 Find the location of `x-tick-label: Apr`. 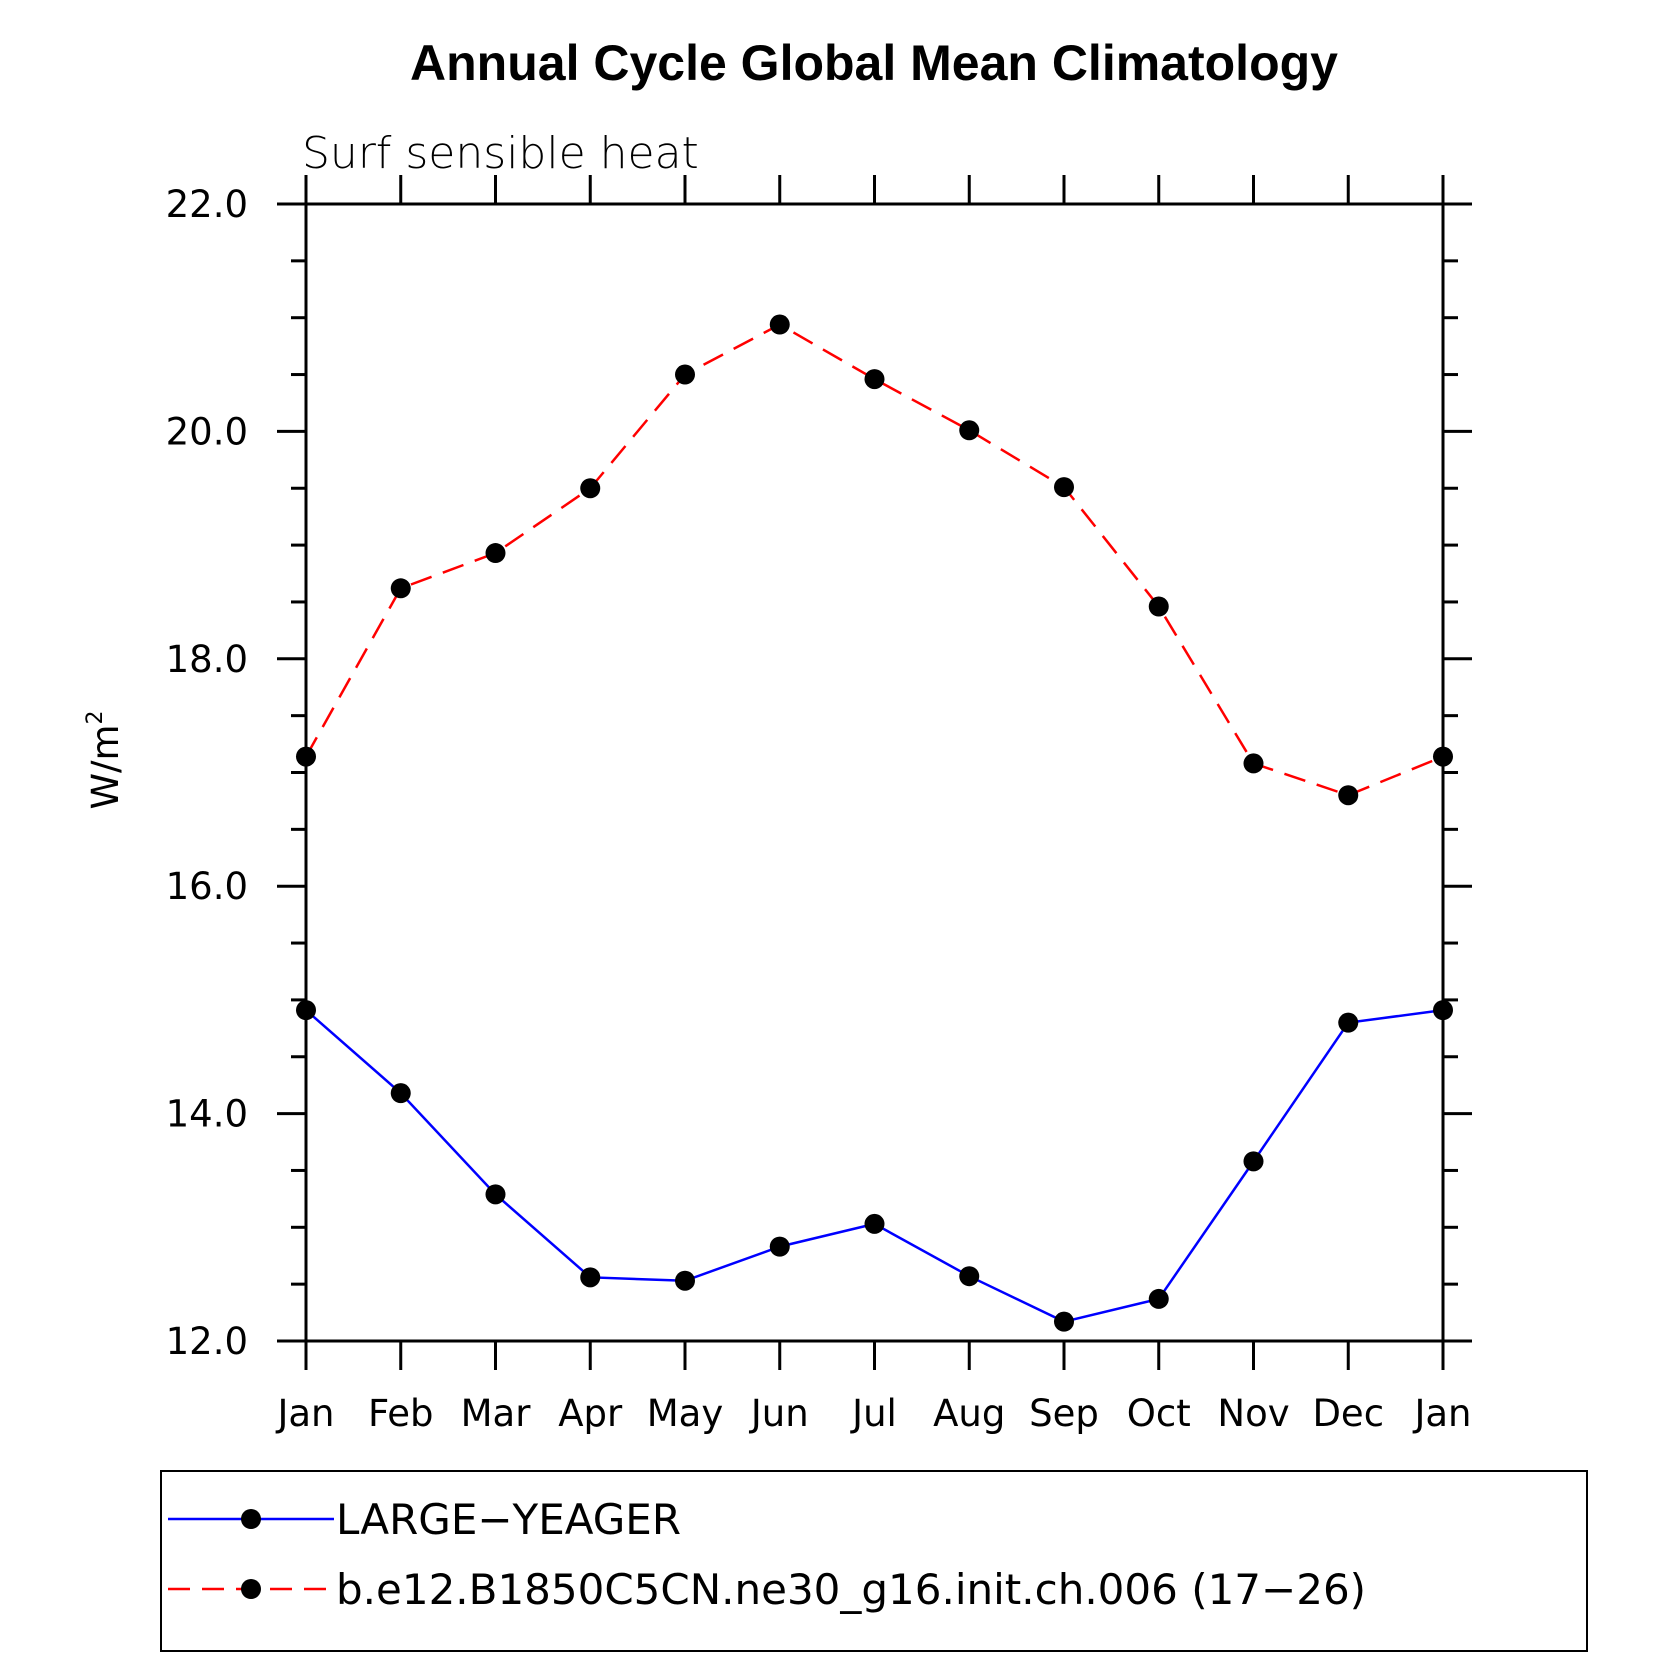

x-tick-label: Apr is located at coordinates (590, 1413).